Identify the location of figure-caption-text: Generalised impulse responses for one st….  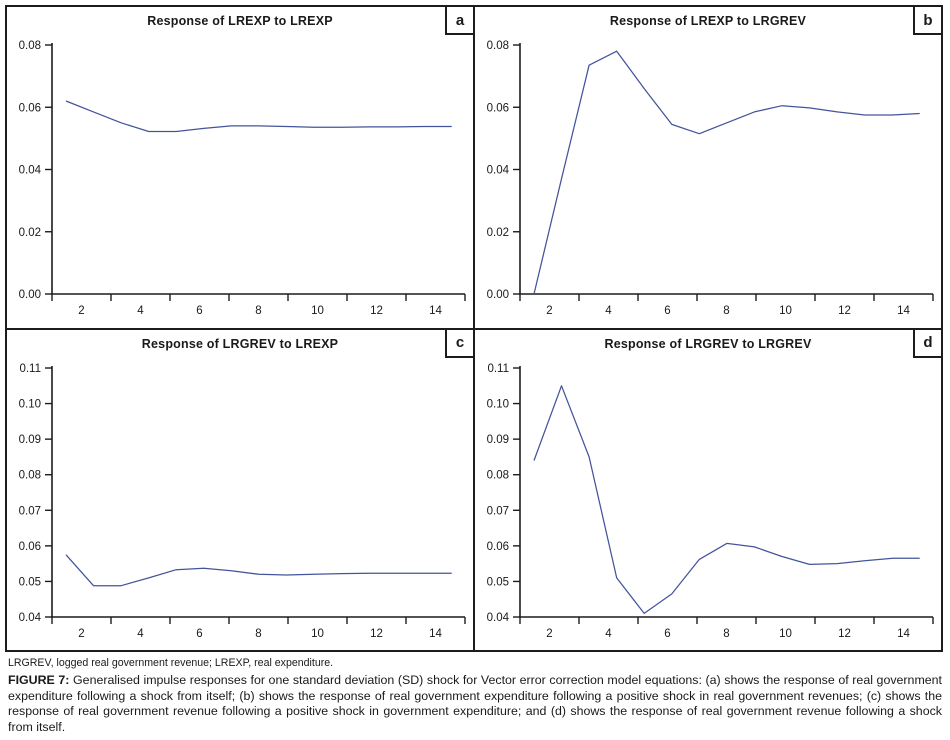
(475, 703).